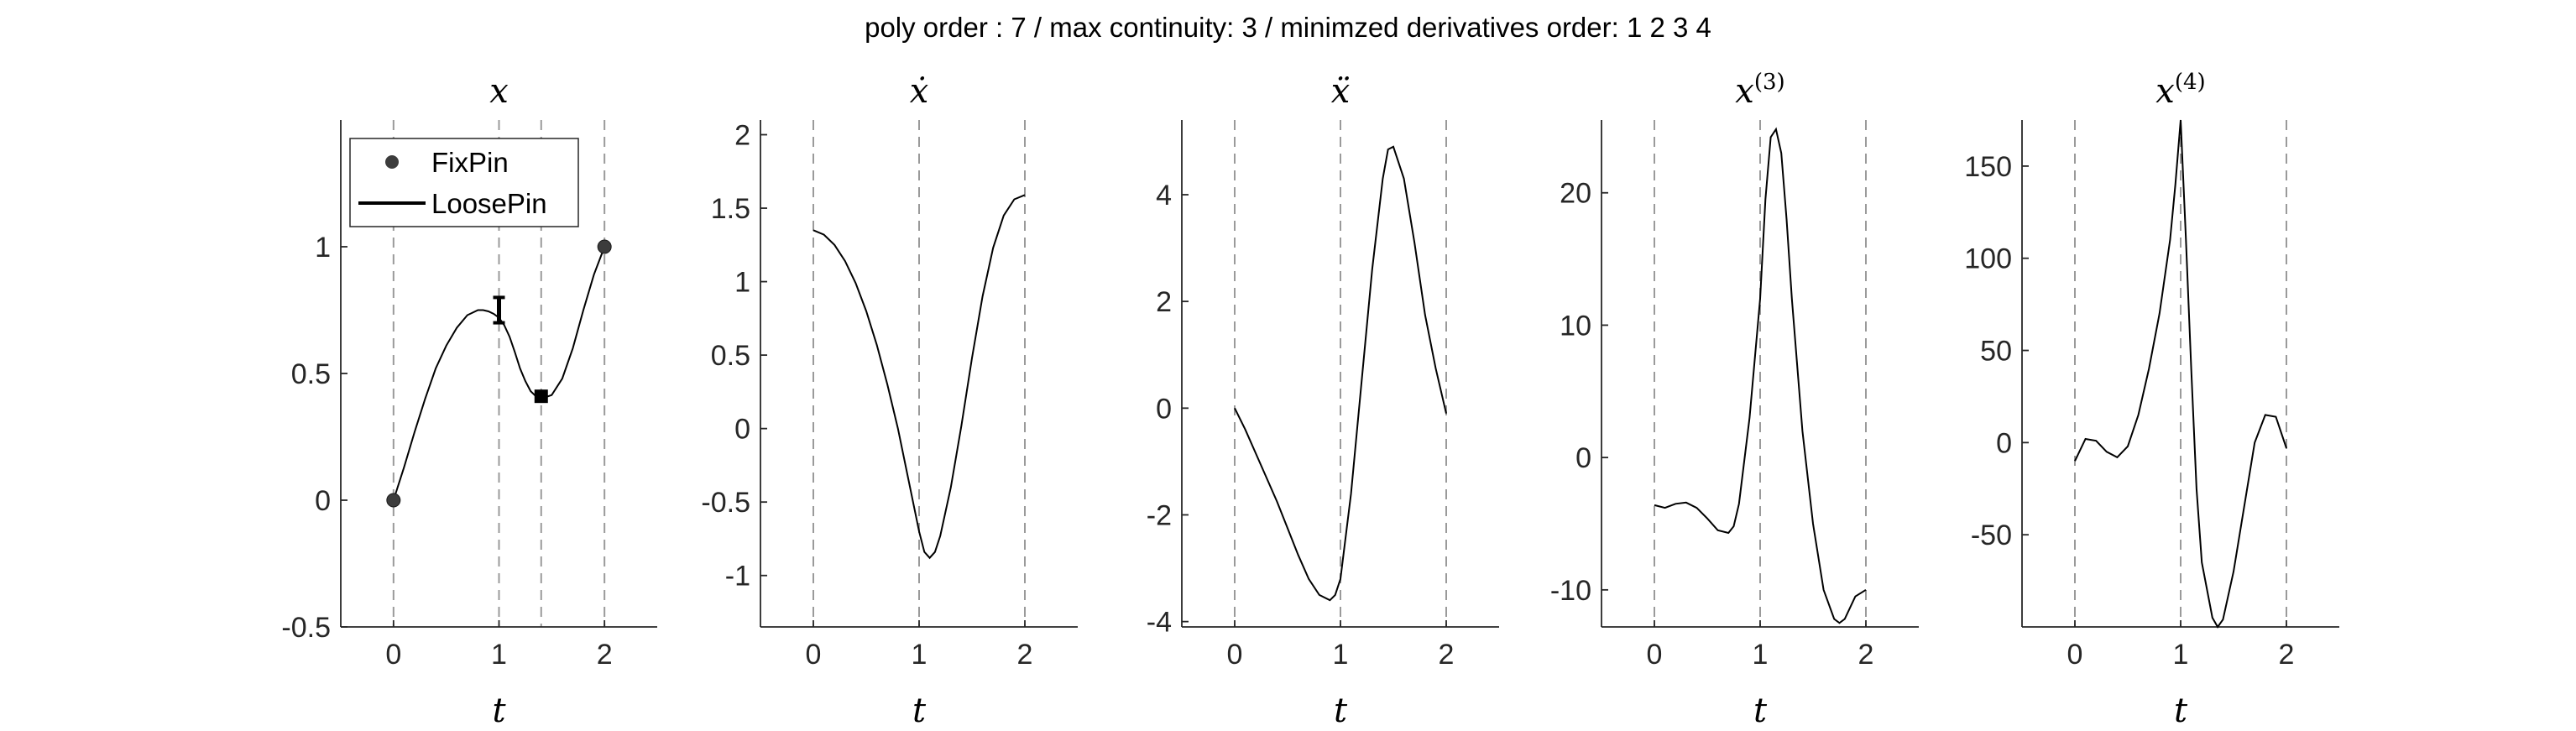  I want to click on y-tick-label: 100, so click(1988, 259).